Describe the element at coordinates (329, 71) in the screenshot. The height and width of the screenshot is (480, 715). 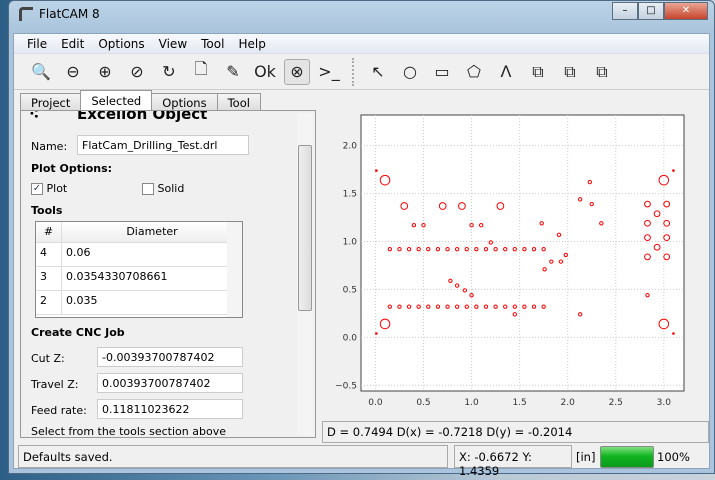
I see `shell-icon: >_` at that location.